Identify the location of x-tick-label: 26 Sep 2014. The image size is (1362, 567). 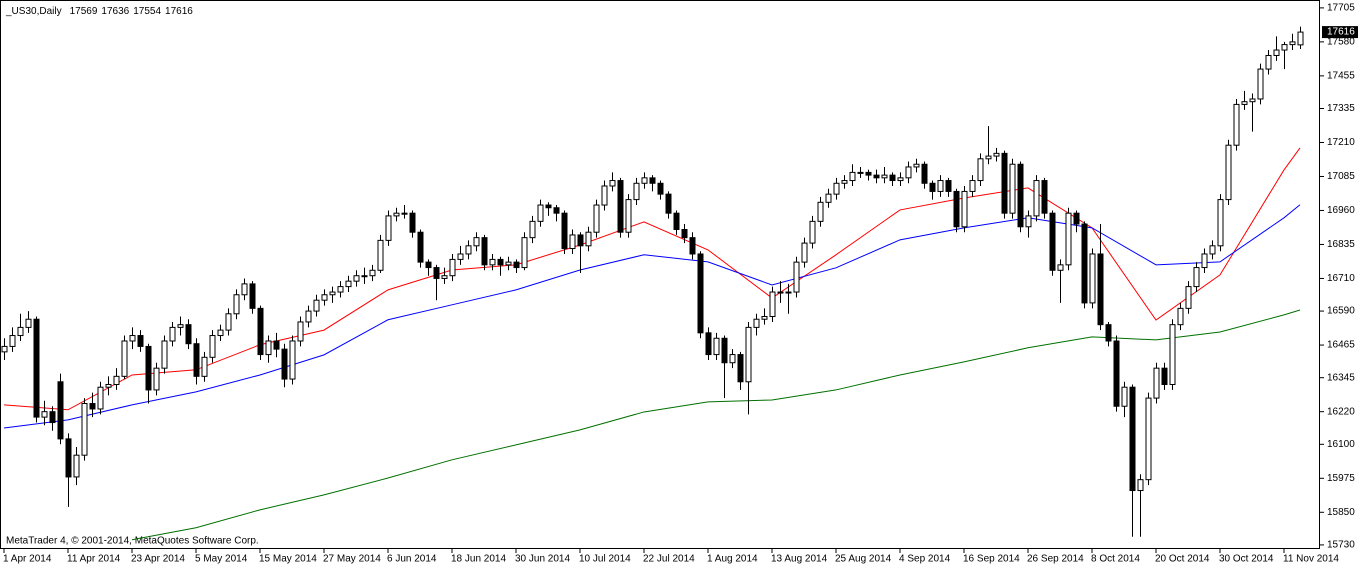
(1055, 559).